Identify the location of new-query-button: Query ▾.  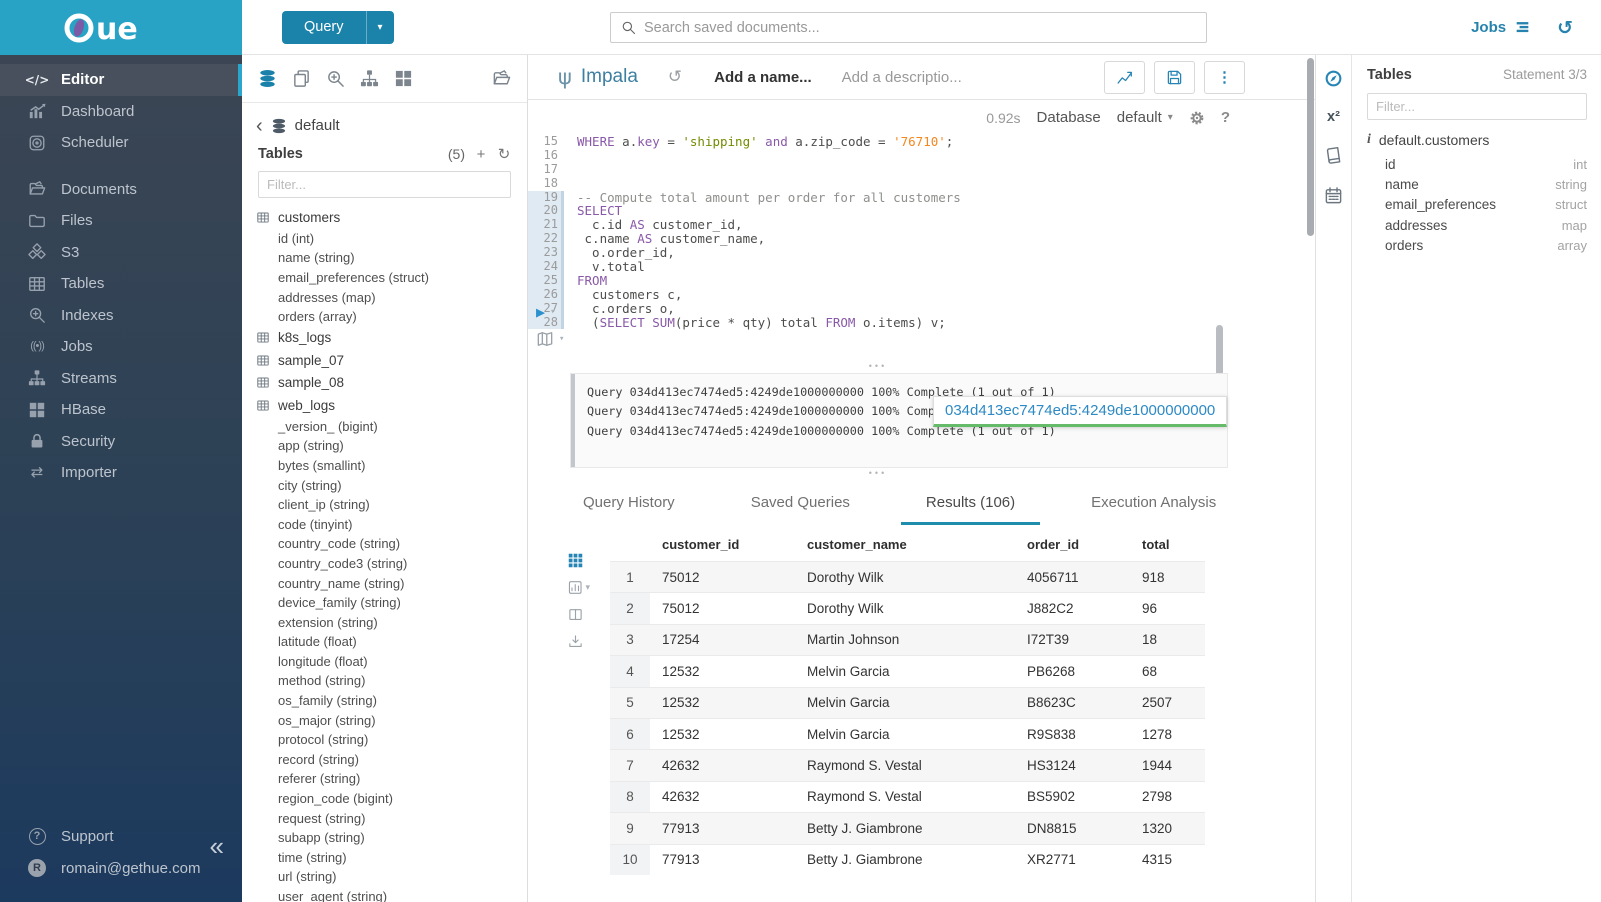
(338, 27).